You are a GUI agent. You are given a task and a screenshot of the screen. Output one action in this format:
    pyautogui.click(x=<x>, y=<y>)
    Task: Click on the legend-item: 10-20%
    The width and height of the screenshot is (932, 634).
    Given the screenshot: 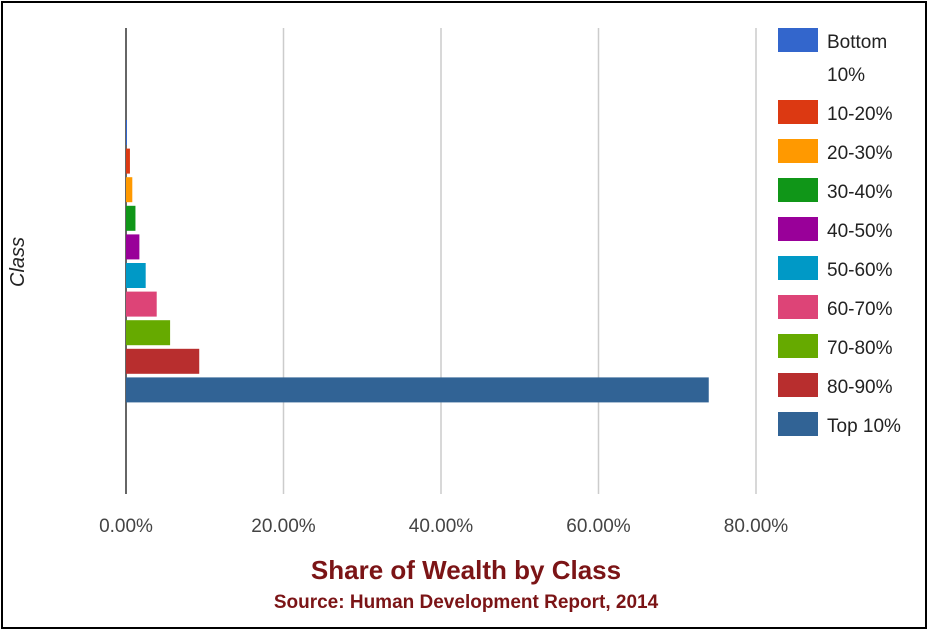 What is the action you would take?
    pyautogui.click(x=835, y=112)
    